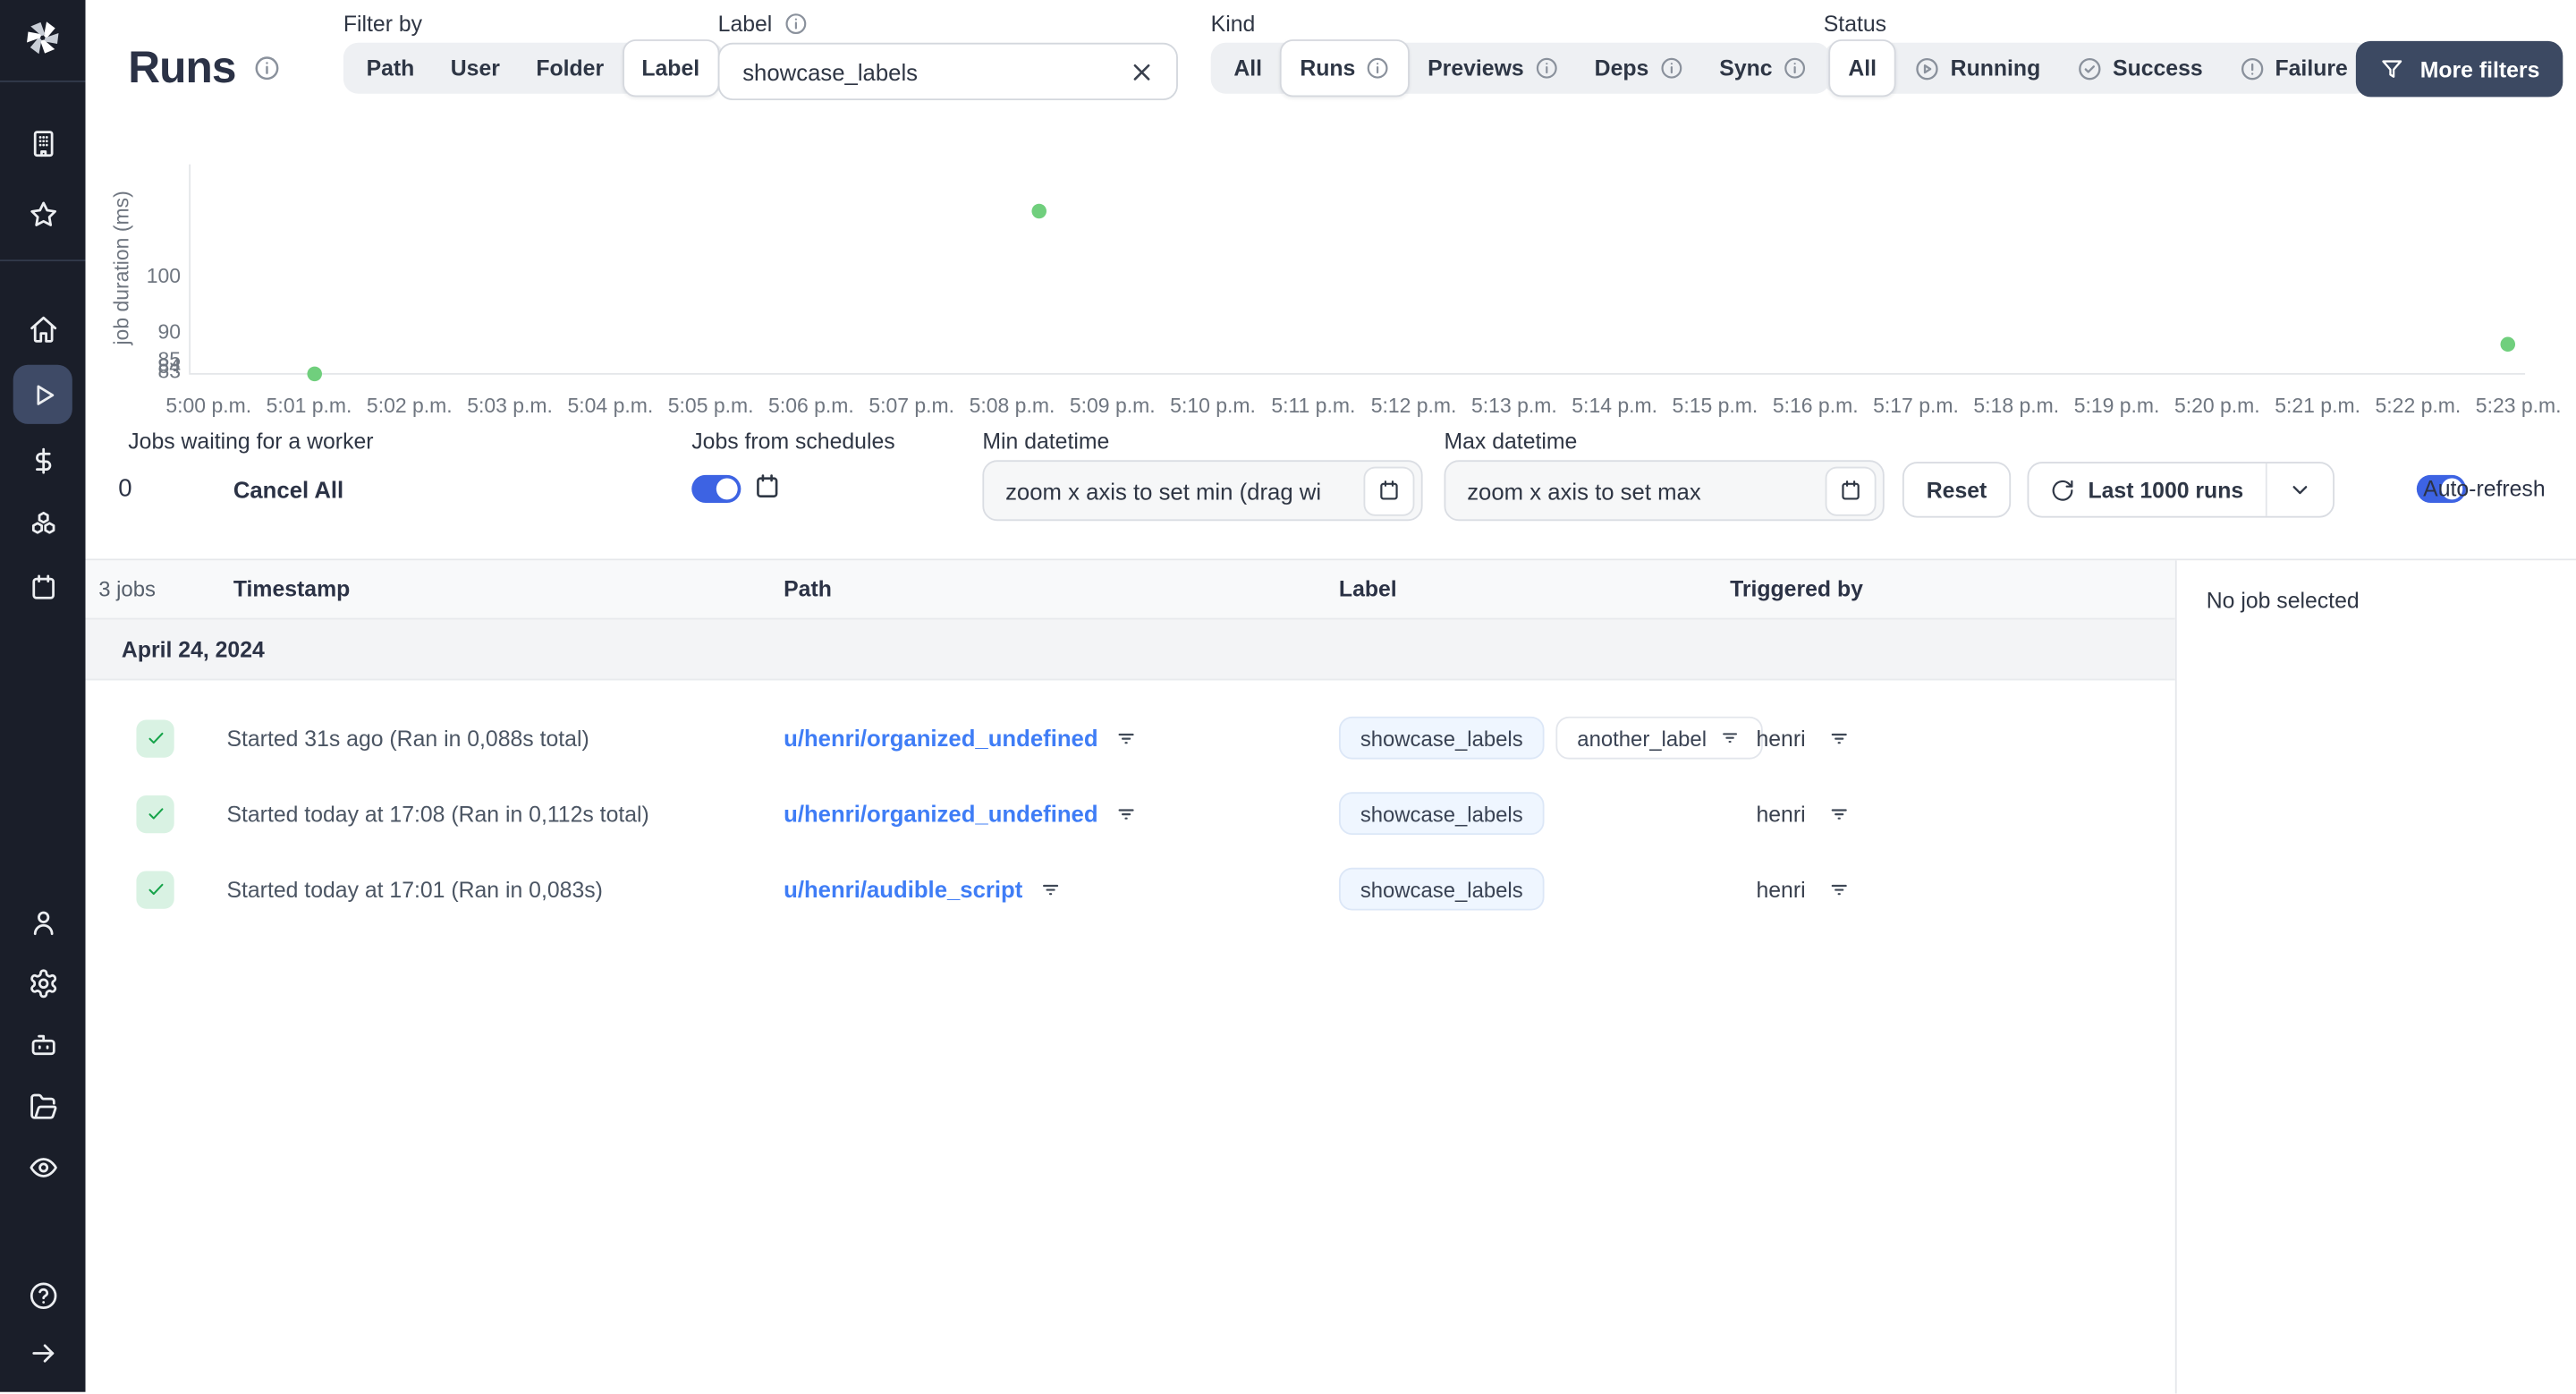  Describe the element at coordinates (414, 889) in the screenshot. I see `run-timestamp: Started today at 17:01 (Ran in 0,083s)` at that location.